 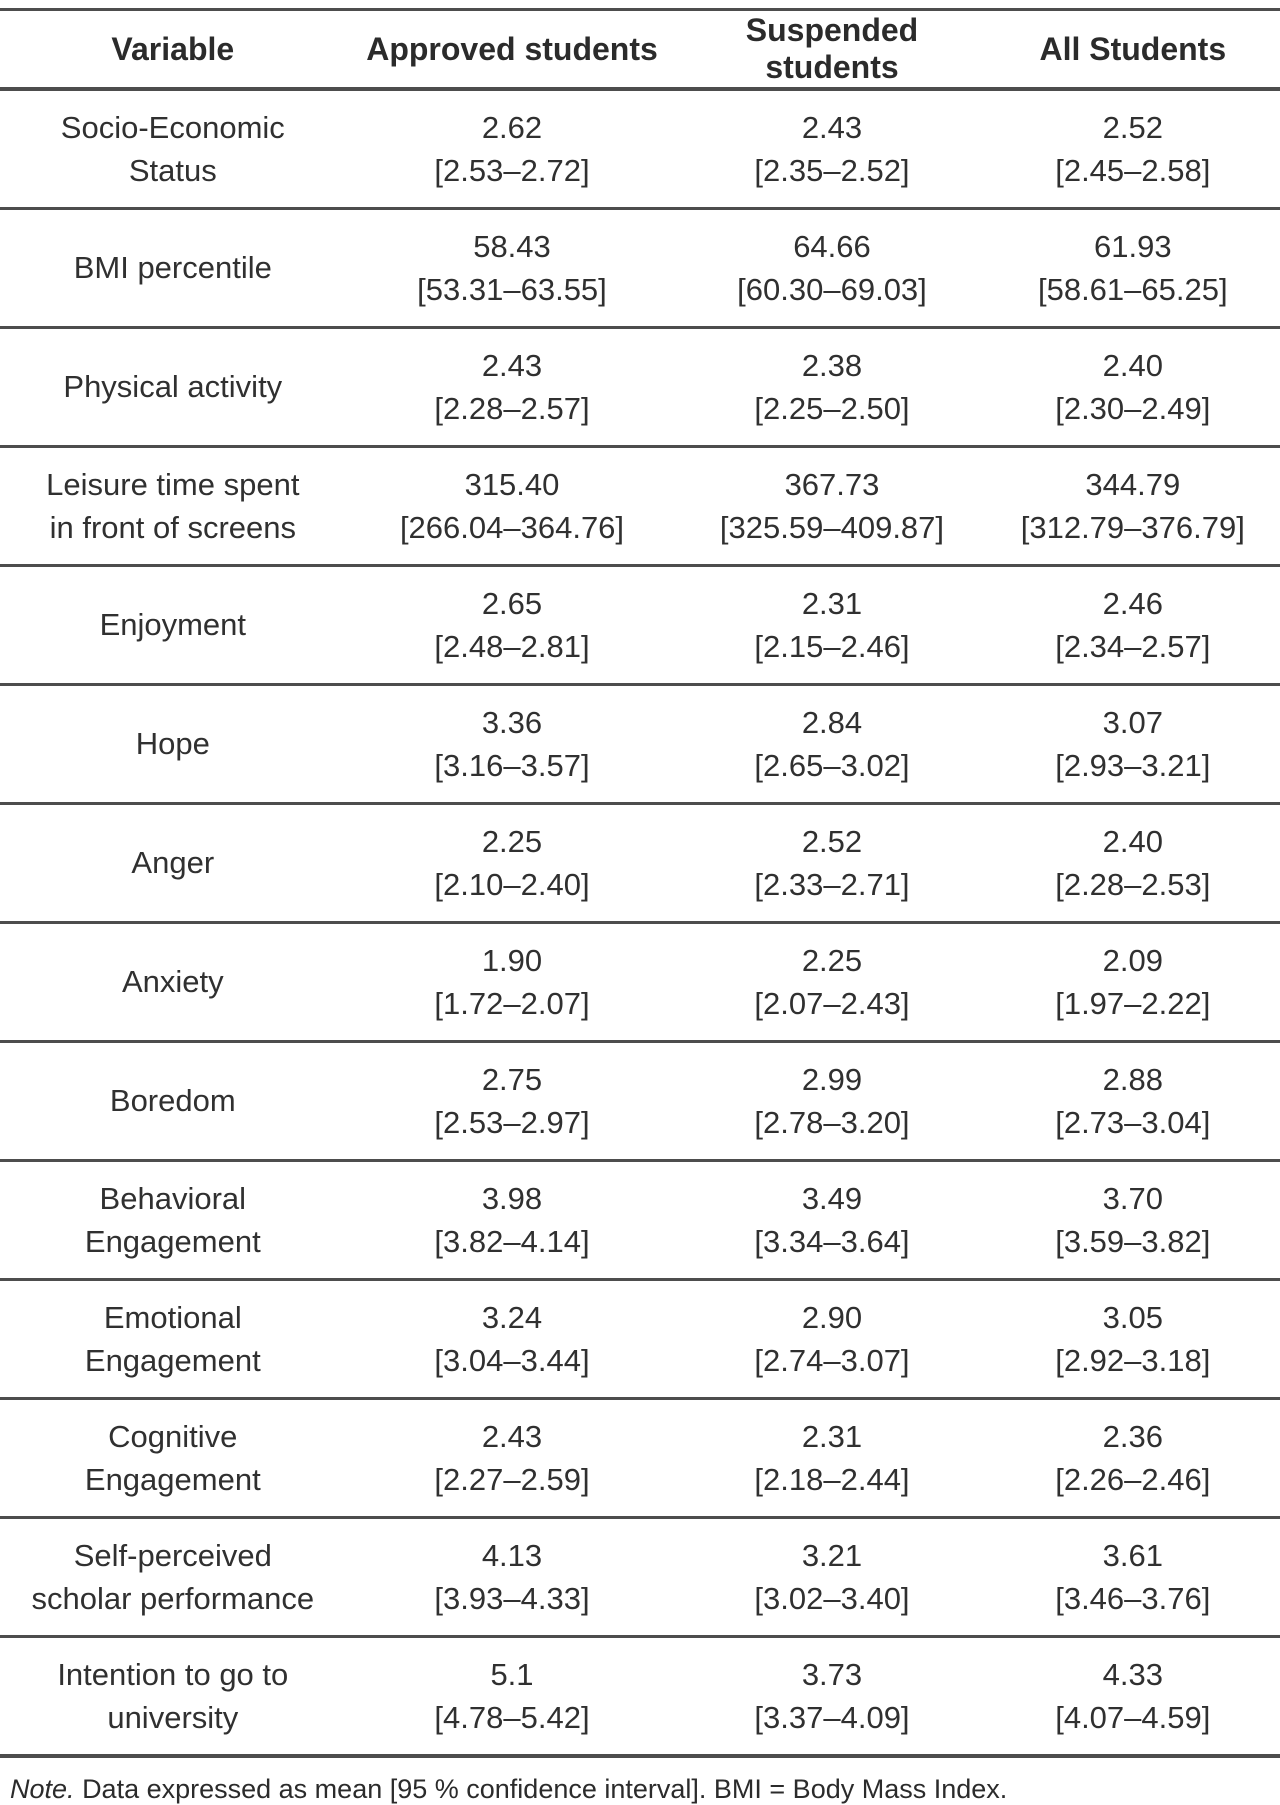 What do you see at coordinates (1132, 603) in the screenshot?
I see `mean-value: 2.46` at bounding box center [1132, 603].